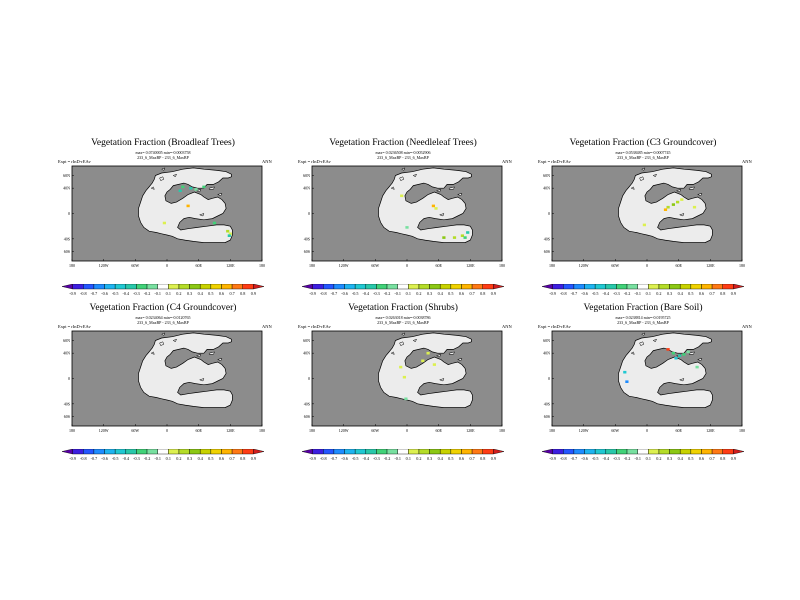  Describe the element at coordinates (549, 213) in the screenshot. I see `lat-label: 0` at that location.